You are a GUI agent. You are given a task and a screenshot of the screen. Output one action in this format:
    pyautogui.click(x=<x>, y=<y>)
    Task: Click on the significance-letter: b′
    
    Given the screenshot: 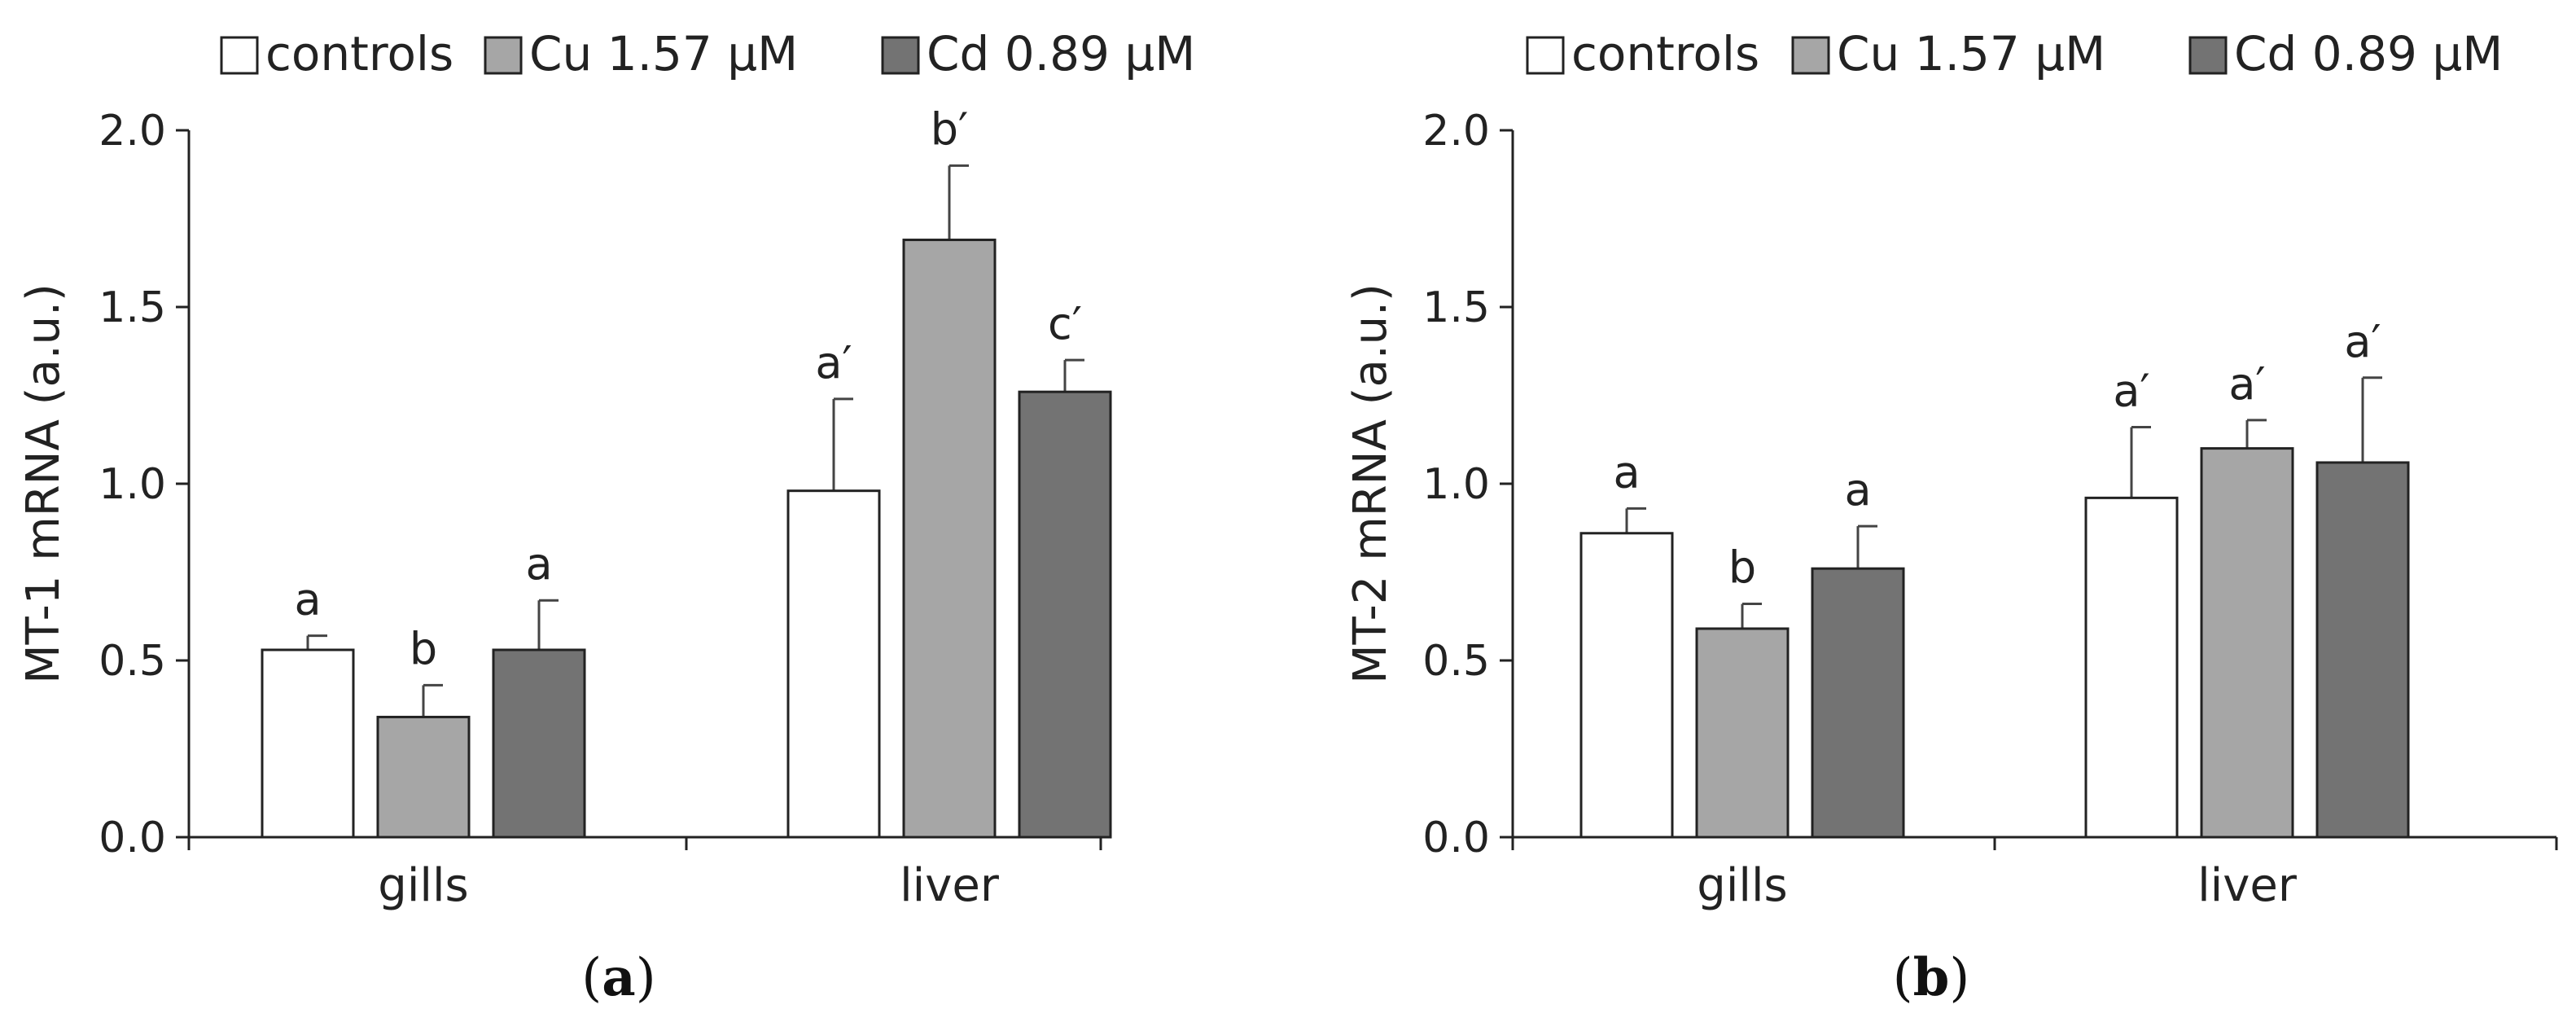 What is the action you would take?
    pyautogui.click(x=950, y=129)
    